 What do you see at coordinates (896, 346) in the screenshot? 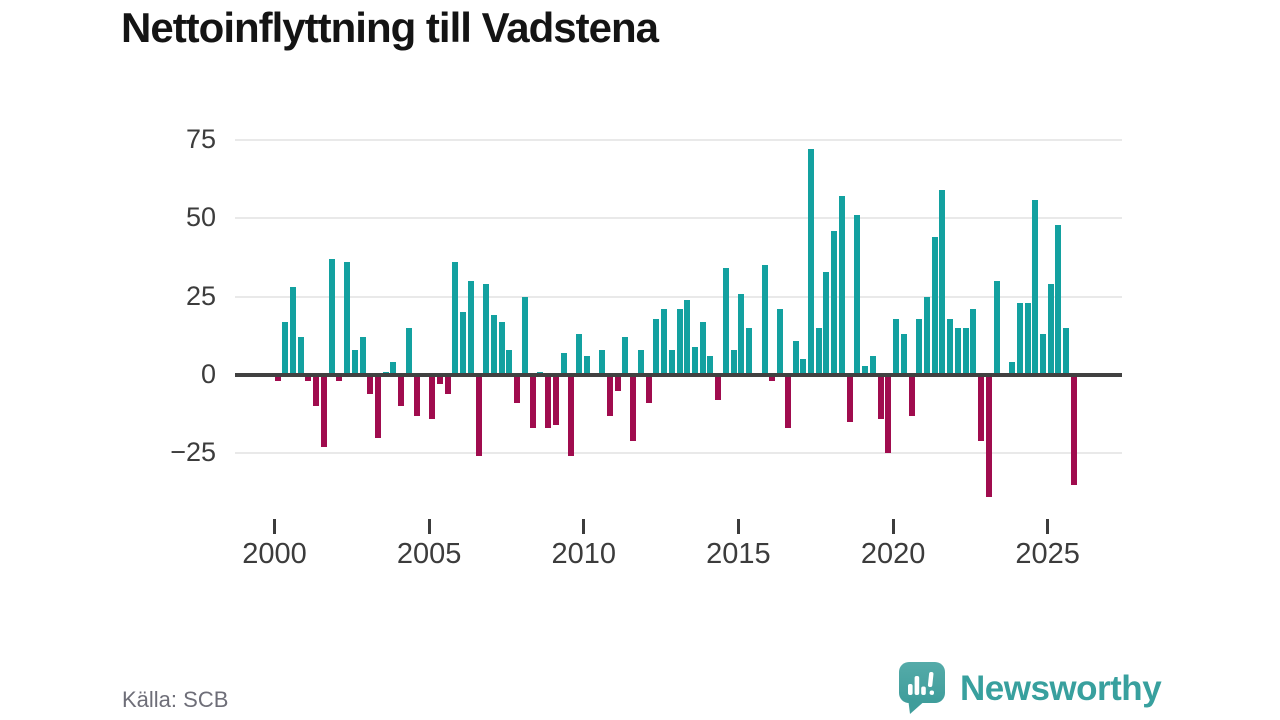
I see `bar-2020-Q1` at bounding box center [896, 346].